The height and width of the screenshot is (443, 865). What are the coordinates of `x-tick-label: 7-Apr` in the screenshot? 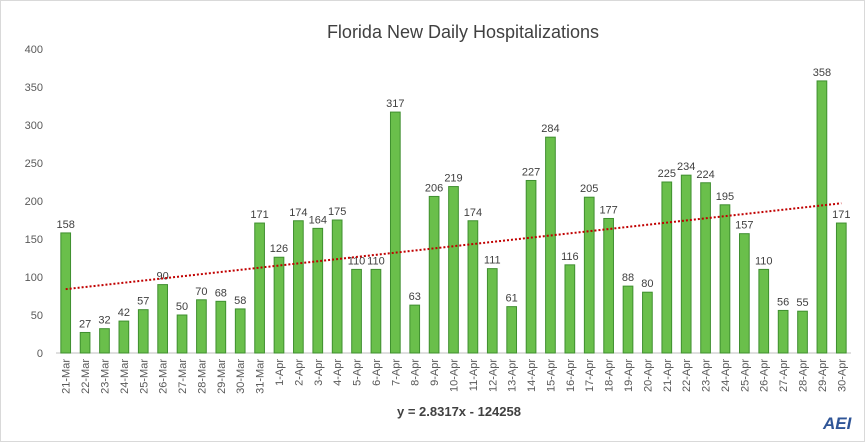 It's located at (396, 372).